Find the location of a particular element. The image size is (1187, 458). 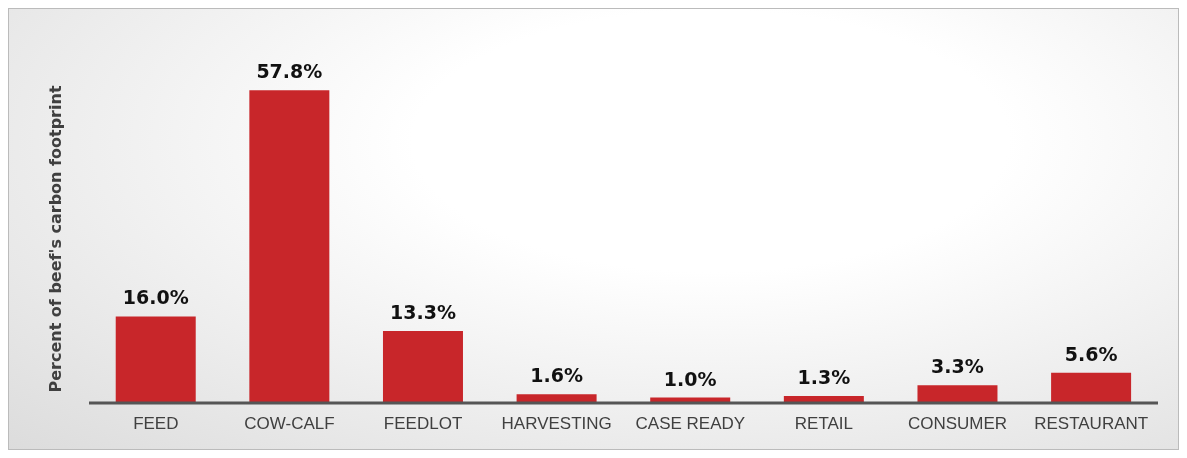

data-label: 1.6% is located at coordinates (556, 375).